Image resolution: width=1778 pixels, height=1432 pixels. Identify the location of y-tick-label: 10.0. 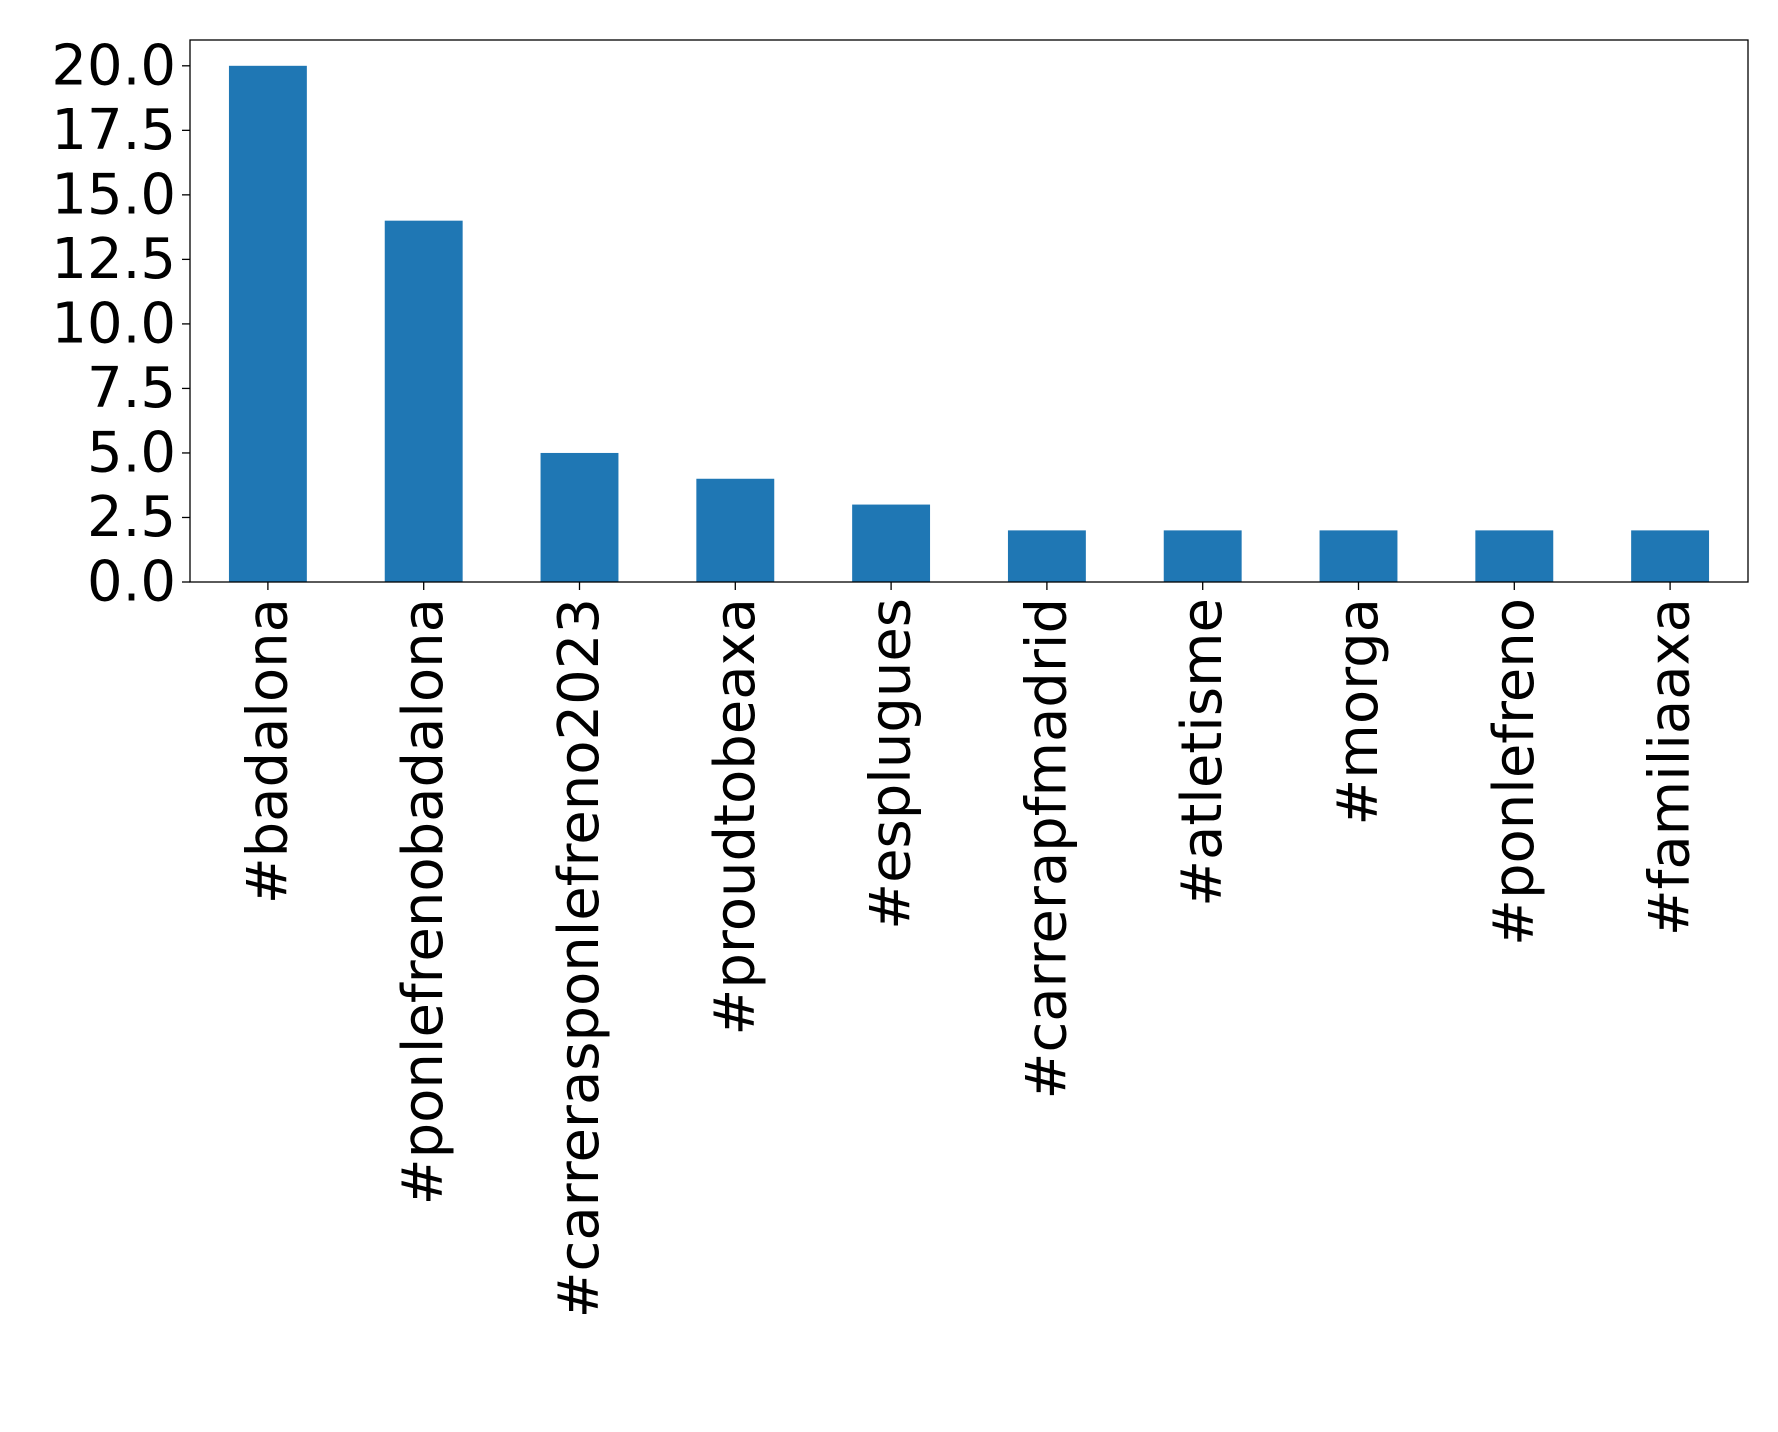
(113, 323).